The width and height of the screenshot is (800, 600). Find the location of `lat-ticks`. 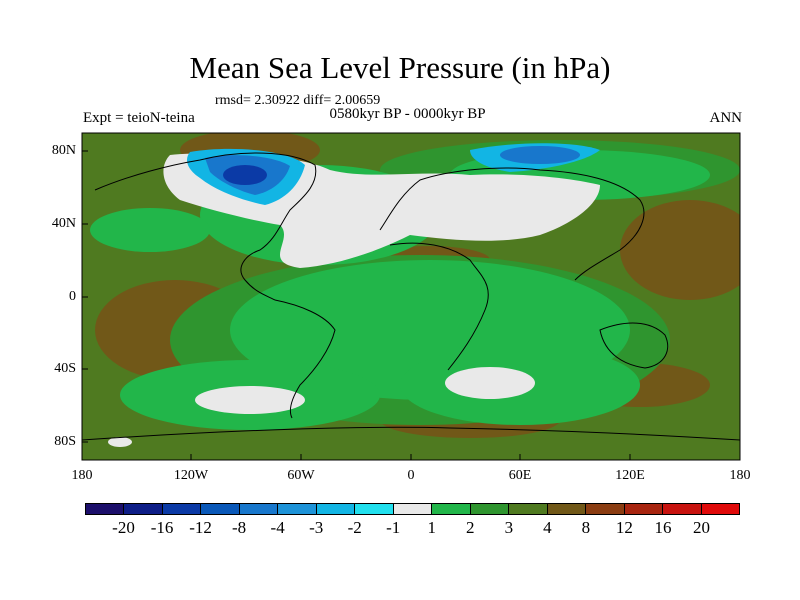

lat-ticks is located at coordinates (85, 296).